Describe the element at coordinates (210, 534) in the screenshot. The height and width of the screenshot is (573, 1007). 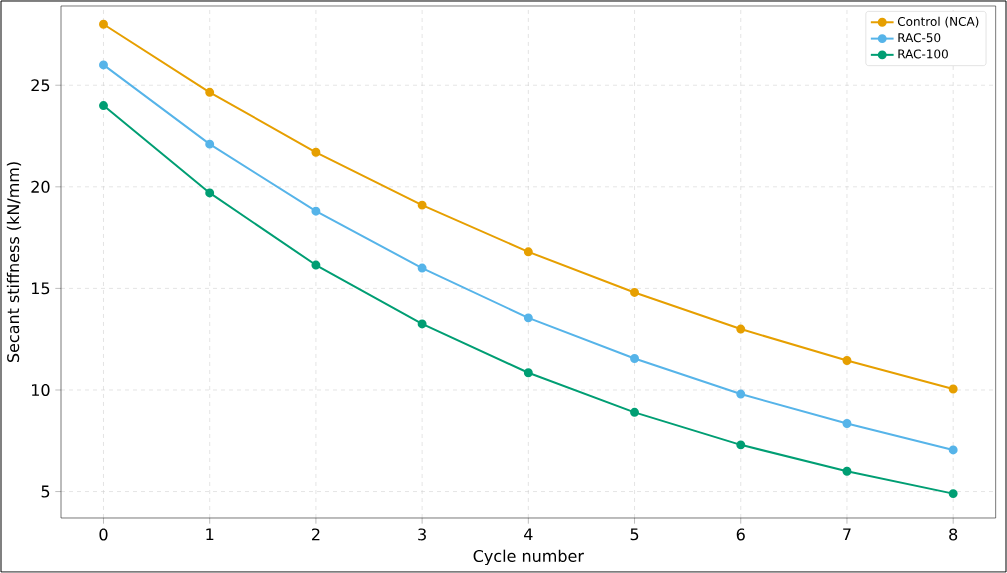
I see `x-tick-label: 1` at that location.